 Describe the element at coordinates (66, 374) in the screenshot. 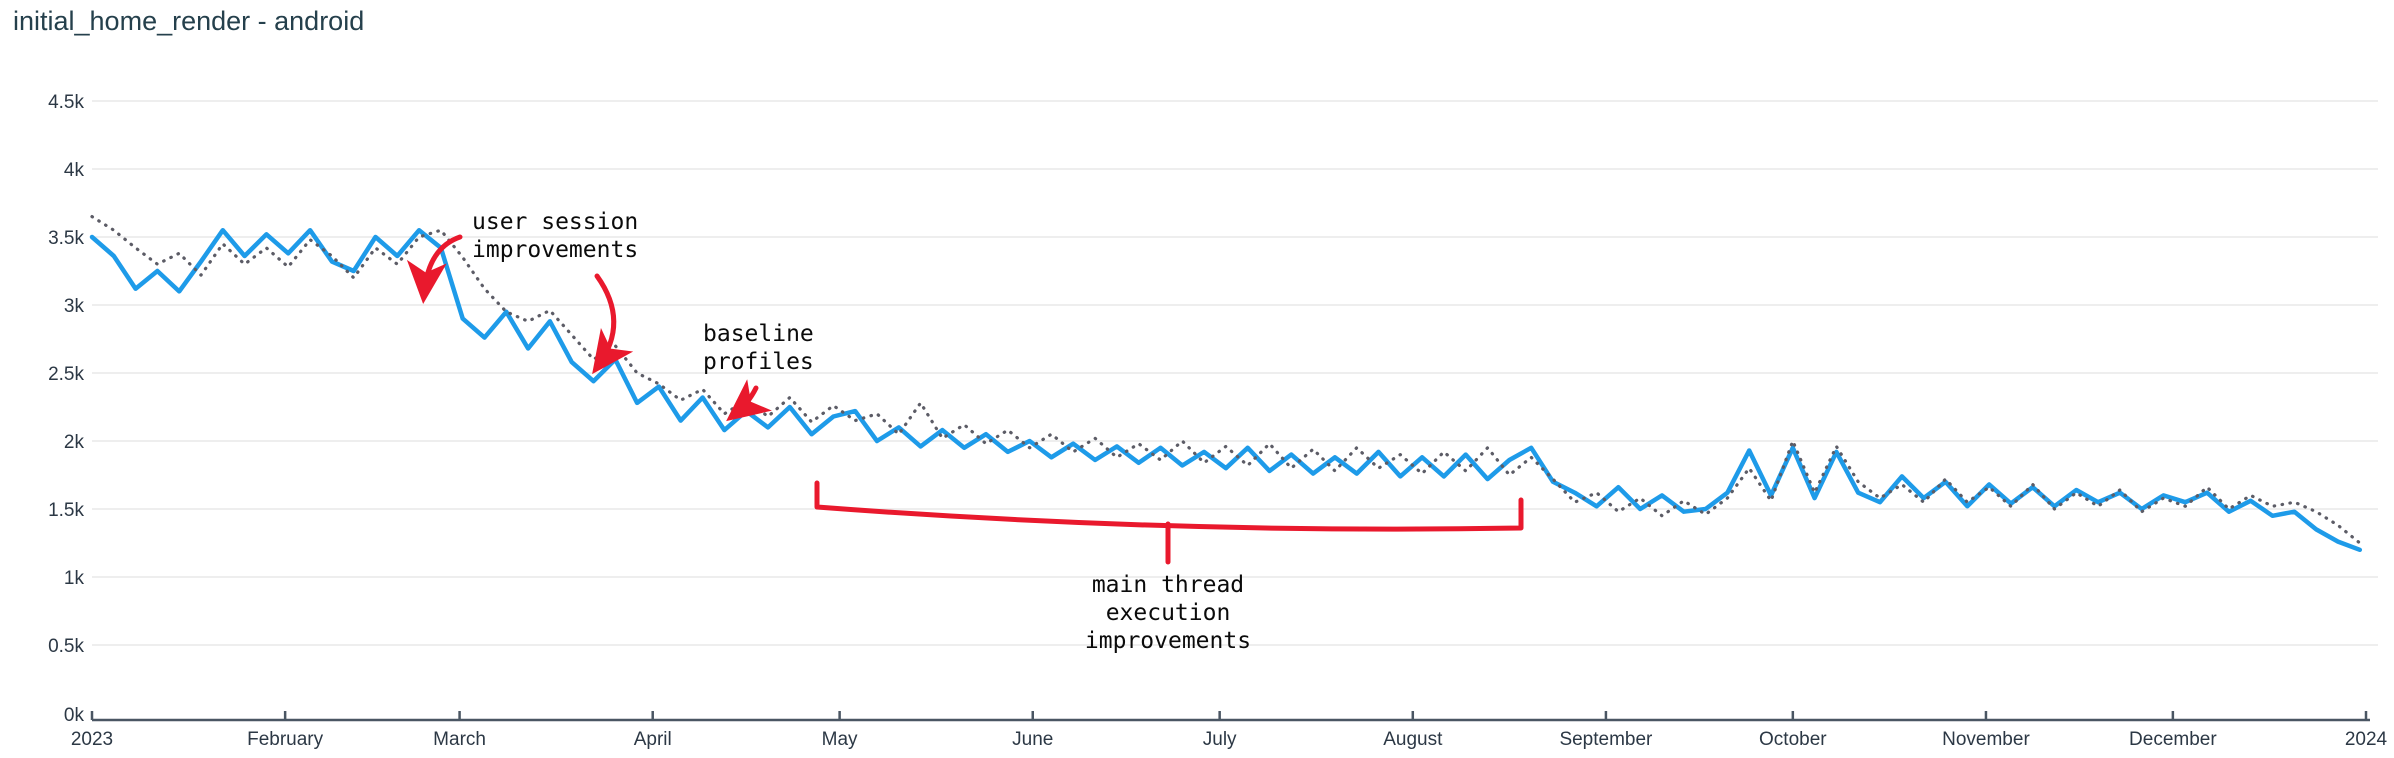

I see `y-axis-label: 2.5k` at that location.